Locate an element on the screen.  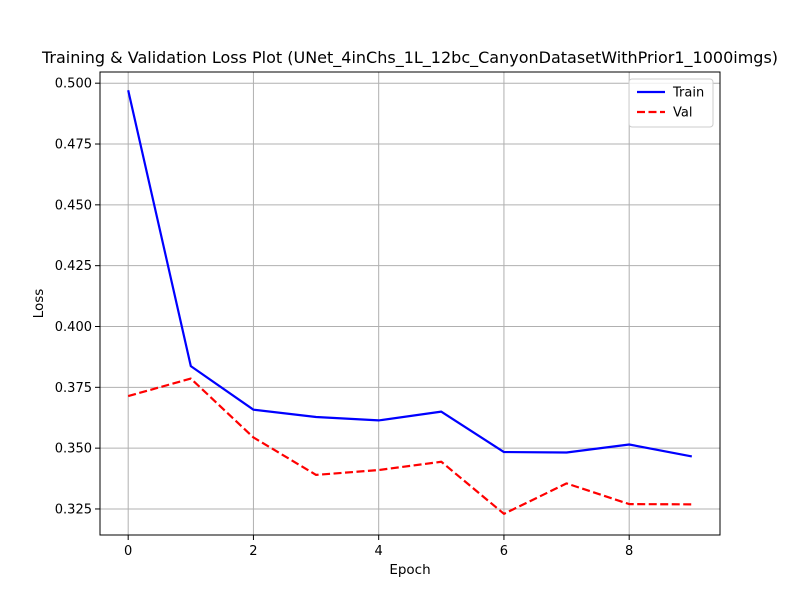
y-tick-label: 0.400 is located at coordinates (73, 327).